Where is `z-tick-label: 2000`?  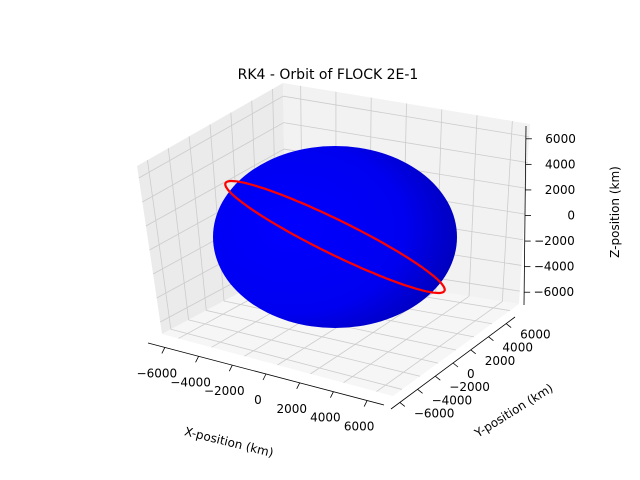
z-tick-label: 2000 is located at coordinates (560, 190).